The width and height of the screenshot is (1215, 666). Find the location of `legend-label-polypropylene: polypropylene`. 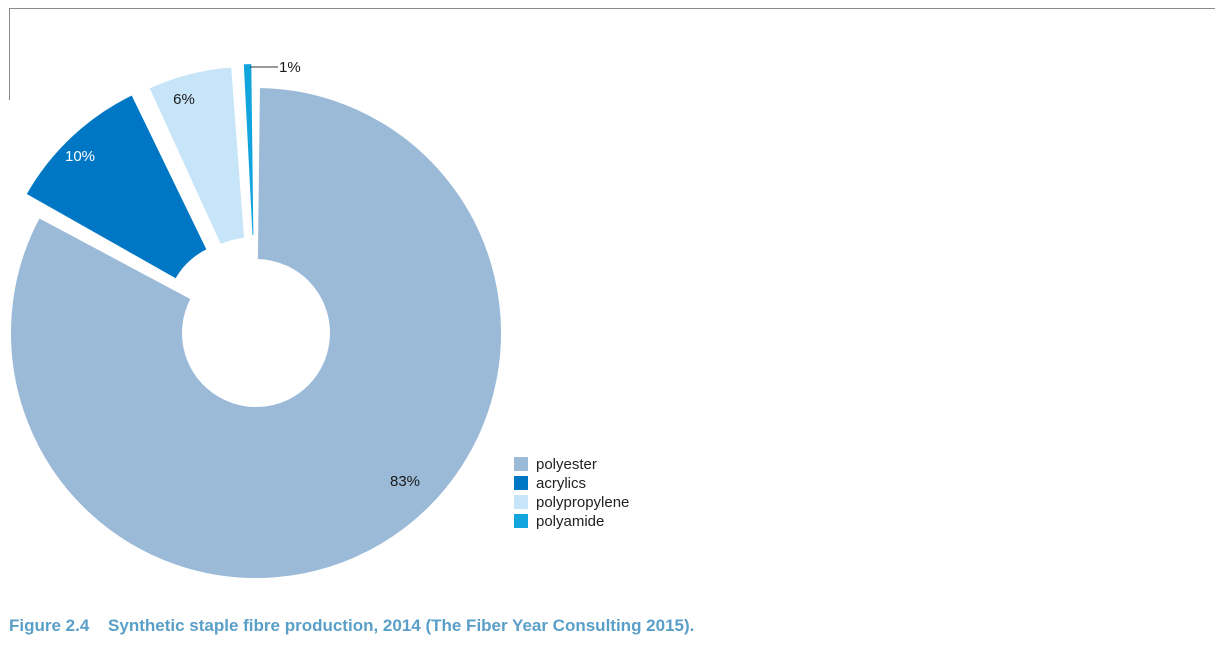

legend-label-polypropylene: polypropylene is located at coordinates (582, 502).